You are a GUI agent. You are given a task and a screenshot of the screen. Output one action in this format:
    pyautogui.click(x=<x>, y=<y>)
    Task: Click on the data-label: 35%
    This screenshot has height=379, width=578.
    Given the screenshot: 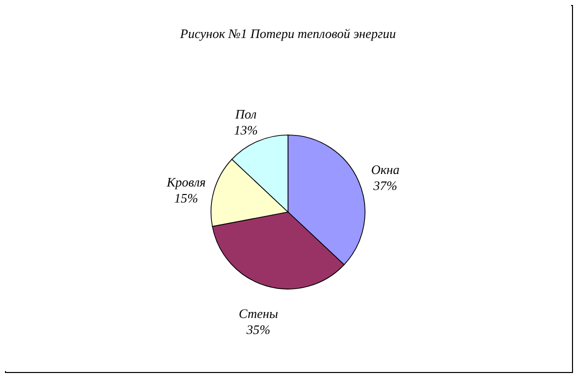 What is the action you would take?
    pyautogui.click(x=258, y=329)
    